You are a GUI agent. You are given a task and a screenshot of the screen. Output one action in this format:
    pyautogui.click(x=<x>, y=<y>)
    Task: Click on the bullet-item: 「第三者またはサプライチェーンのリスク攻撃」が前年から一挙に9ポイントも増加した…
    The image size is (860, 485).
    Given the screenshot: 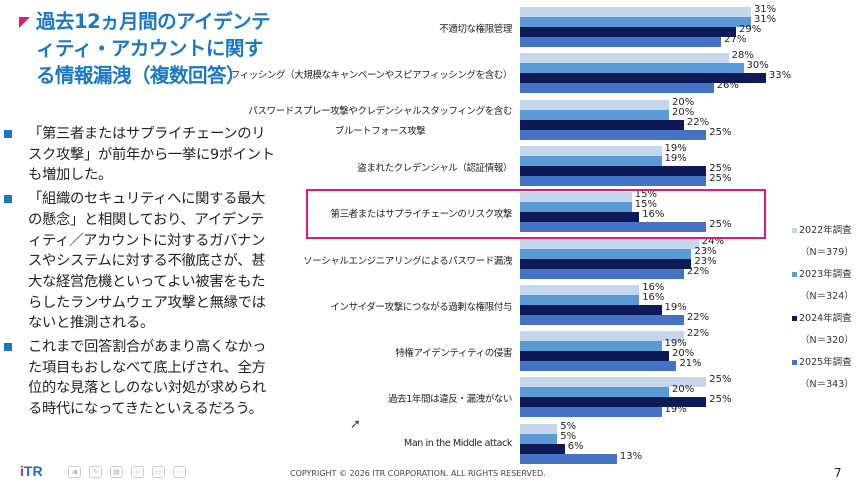 What is the action you would take?
    pyautogui.click(x=137, y=155)
    